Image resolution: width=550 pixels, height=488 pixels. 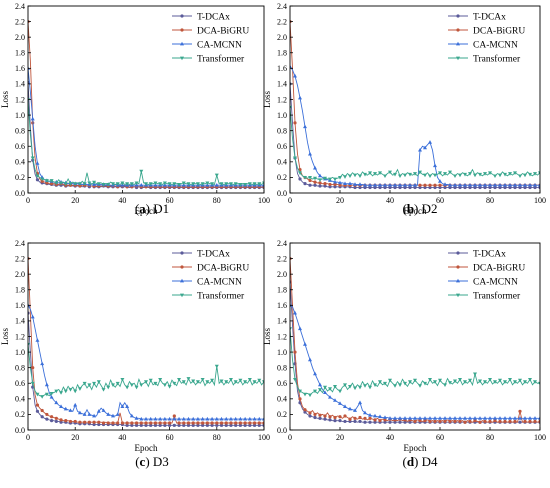 What do you see at coordinates (486, 268) in the screenshot?
I see `legend-item: DCA-BiGRU` at bounding box center [486, 268].